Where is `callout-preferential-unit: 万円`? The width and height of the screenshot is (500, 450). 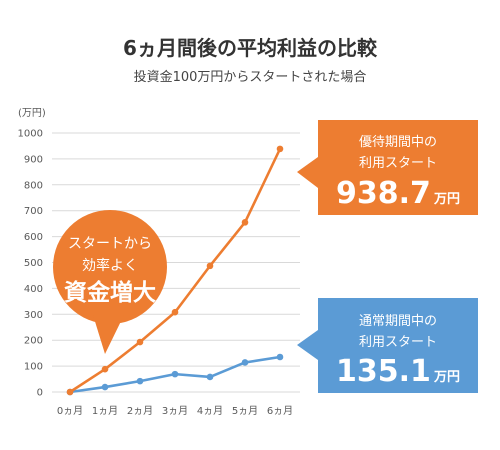
callout-preferential-unit: 万円 is located at coordinates (446, 199).